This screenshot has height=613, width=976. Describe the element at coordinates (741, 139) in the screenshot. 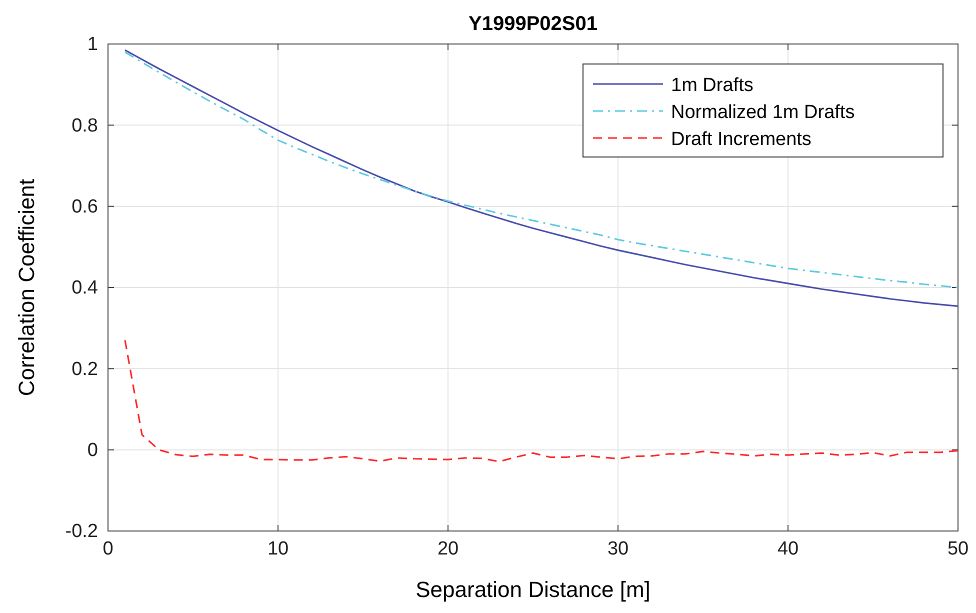

I see `legend-label: Draft Increments` at that location.